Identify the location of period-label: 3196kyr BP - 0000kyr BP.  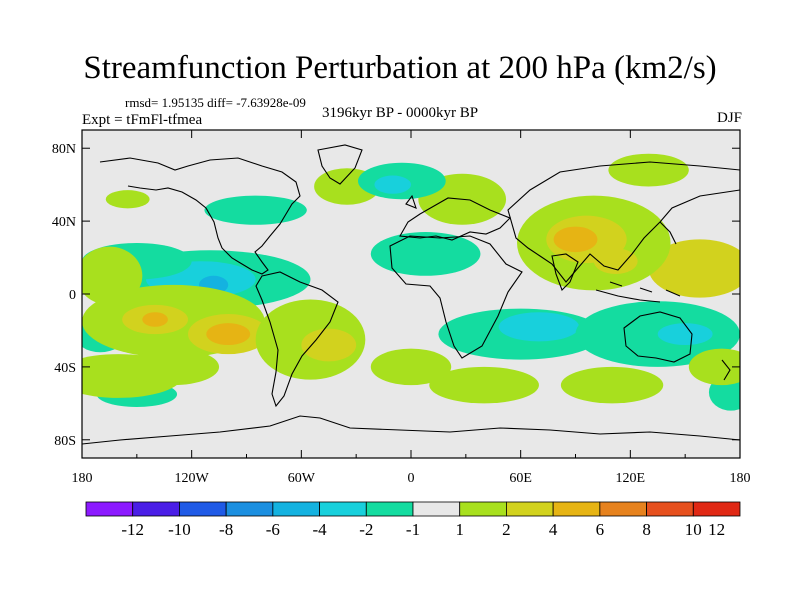
(400, 113).